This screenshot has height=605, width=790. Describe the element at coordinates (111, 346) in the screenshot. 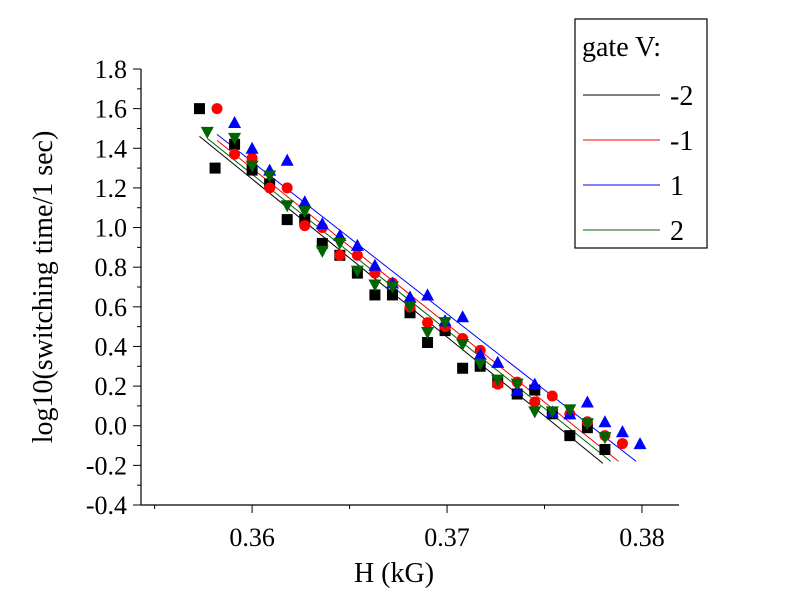

I see `y-tick-label: 0.4` at that location.